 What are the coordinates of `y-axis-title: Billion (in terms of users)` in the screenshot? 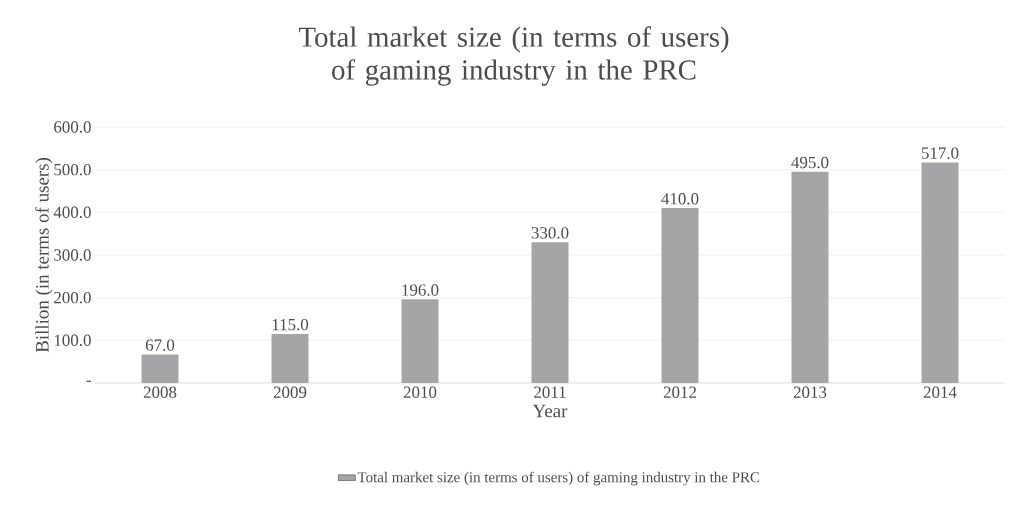 It's located at (44, 255).